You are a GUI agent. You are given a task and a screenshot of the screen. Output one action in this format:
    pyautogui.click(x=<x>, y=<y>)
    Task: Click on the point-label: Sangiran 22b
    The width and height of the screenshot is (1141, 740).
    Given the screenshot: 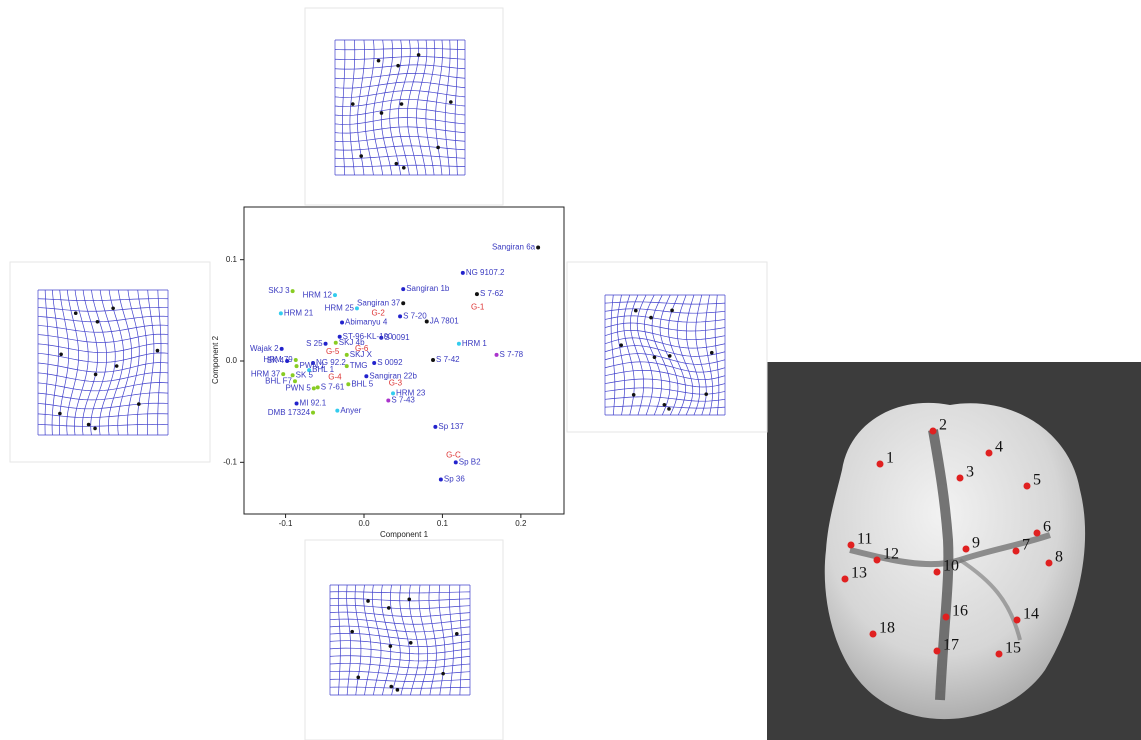 What is the action you would take?
    pyautogui.click(x=393, y=375)
    